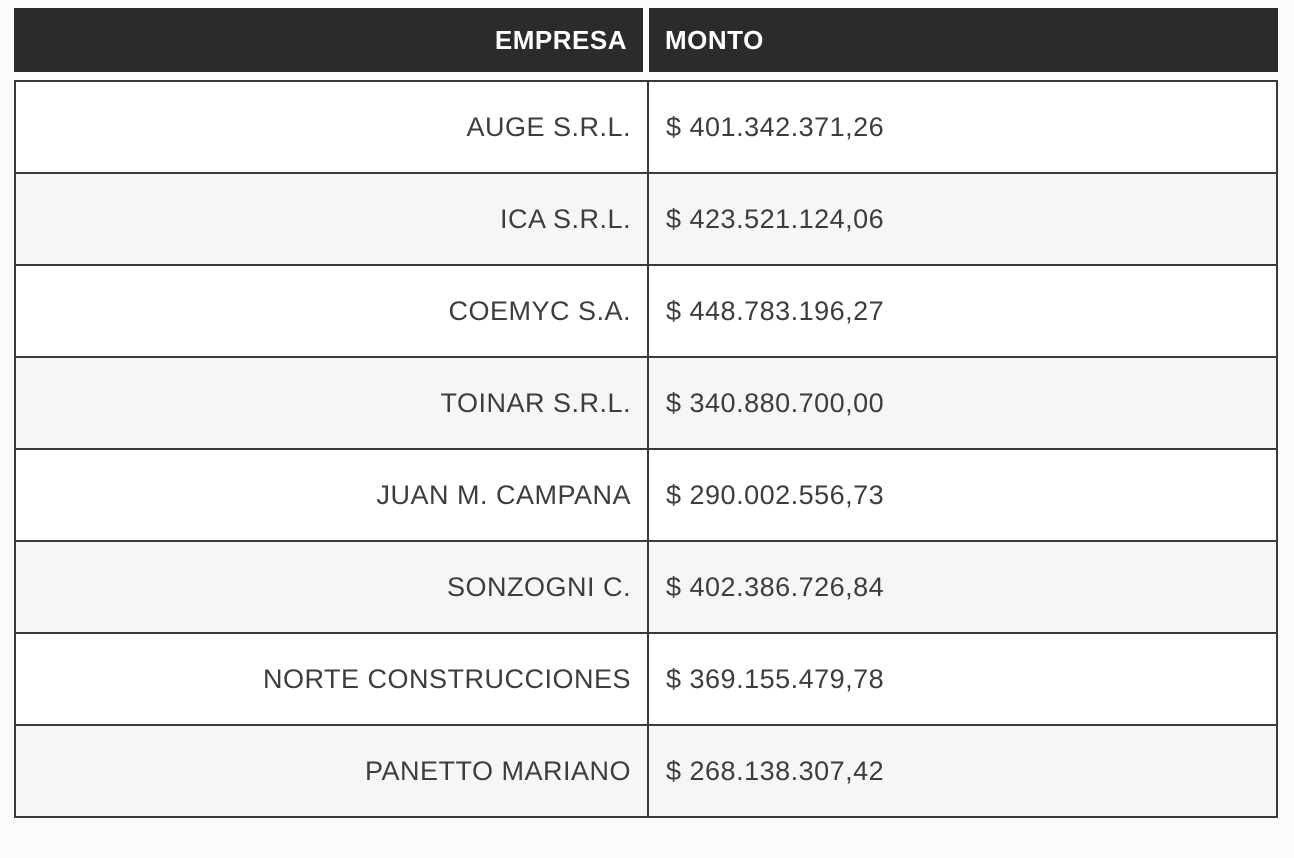 Image resolution: width=1294 pixels, height=858 pixels. I want to click on monto-cell: $ 401.342.371,26, so click(775, 126).